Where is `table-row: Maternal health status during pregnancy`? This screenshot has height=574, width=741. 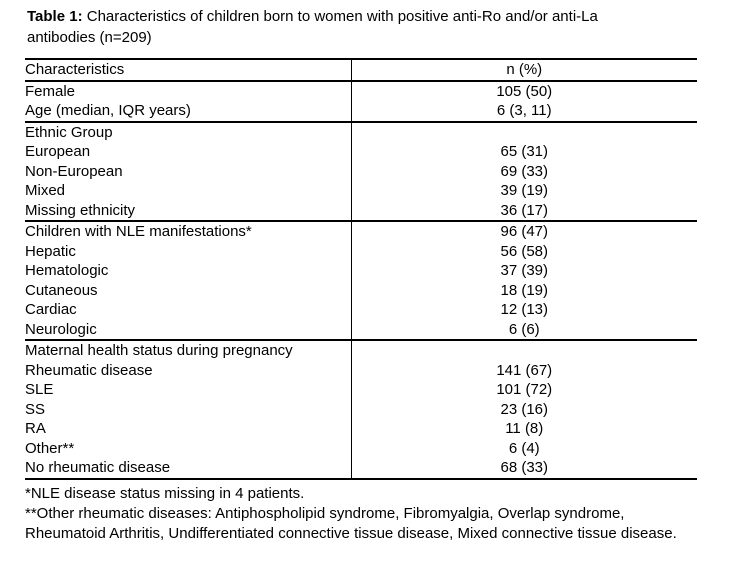 table-row: Maternal health status during pregnancy is located at coordinates (361, 350).